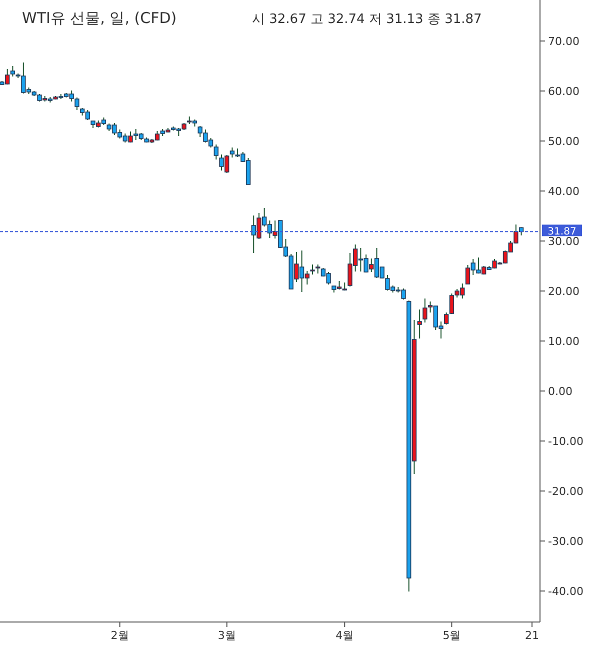 This screenshot has width=606, height=645. Describe the element at coordinates (532, 635) in the screenshot. I see `x-tick-label: 21` at that location.